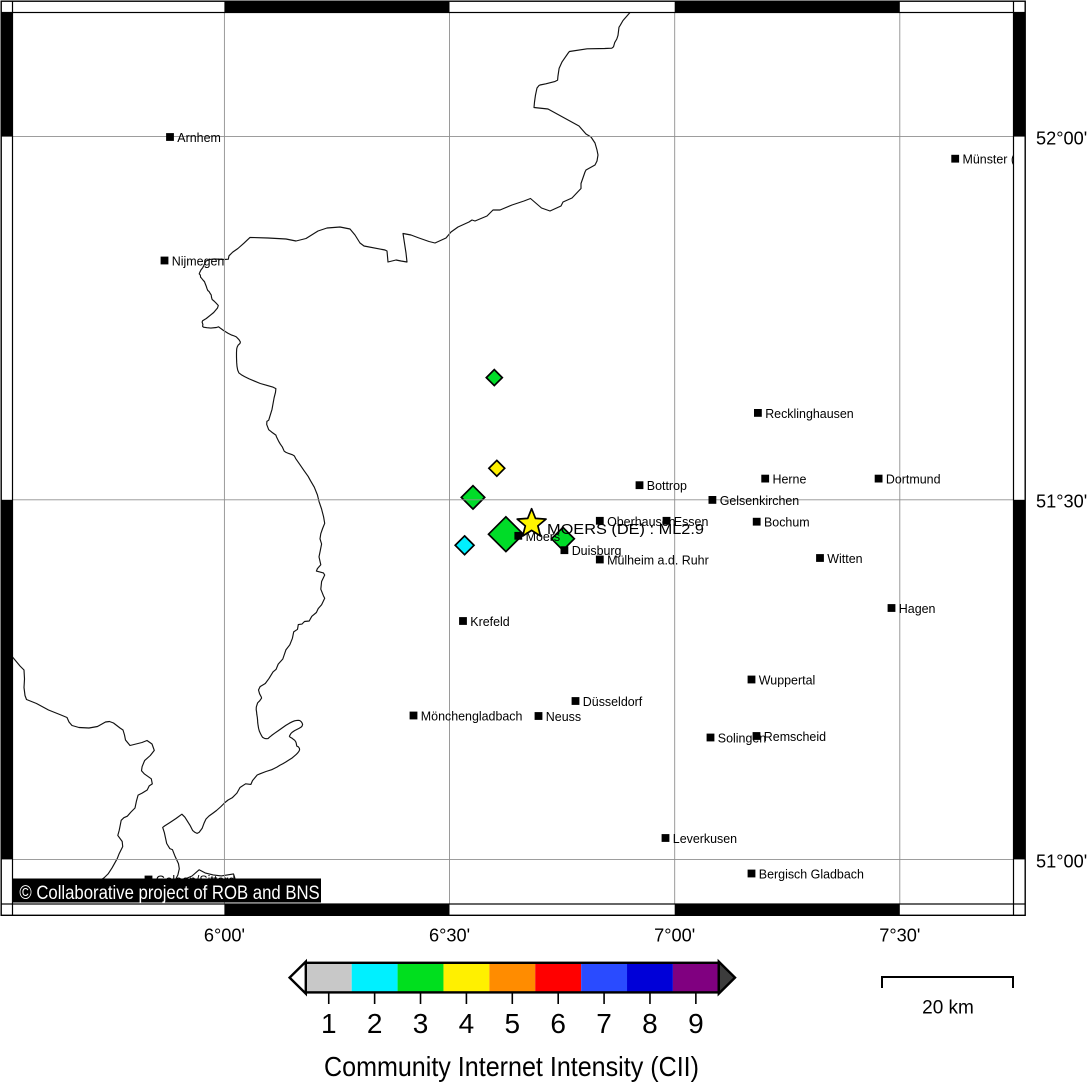 The width and height of the screenshot is (1088, 1084). I want to click on svg-text: Bottrop, so click(667, 486).